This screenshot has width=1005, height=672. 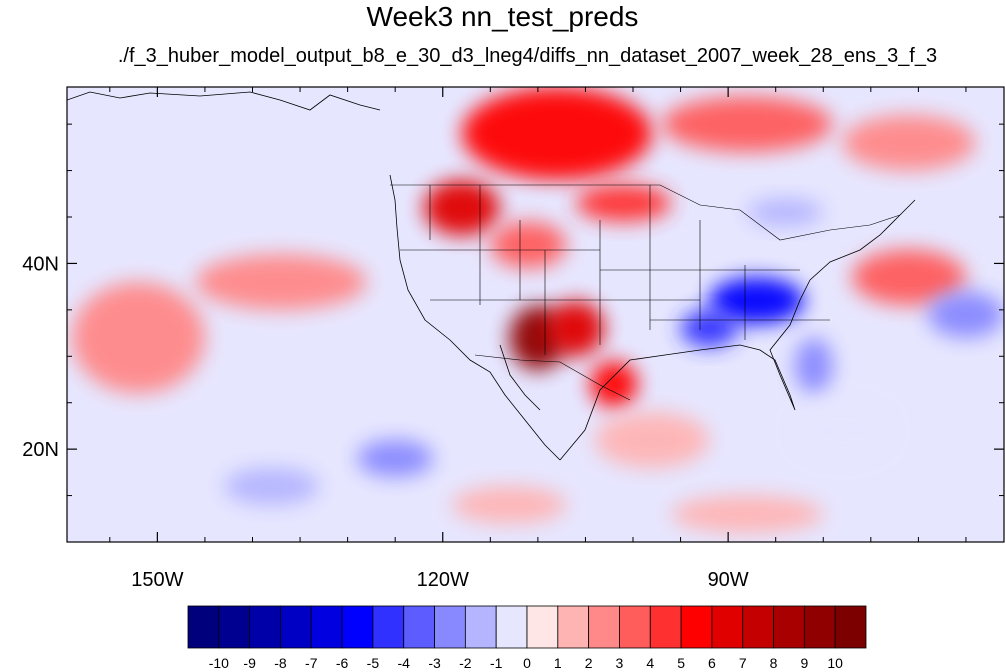 I want to click on colorbar-label: 6, so click(x=712, y=663).